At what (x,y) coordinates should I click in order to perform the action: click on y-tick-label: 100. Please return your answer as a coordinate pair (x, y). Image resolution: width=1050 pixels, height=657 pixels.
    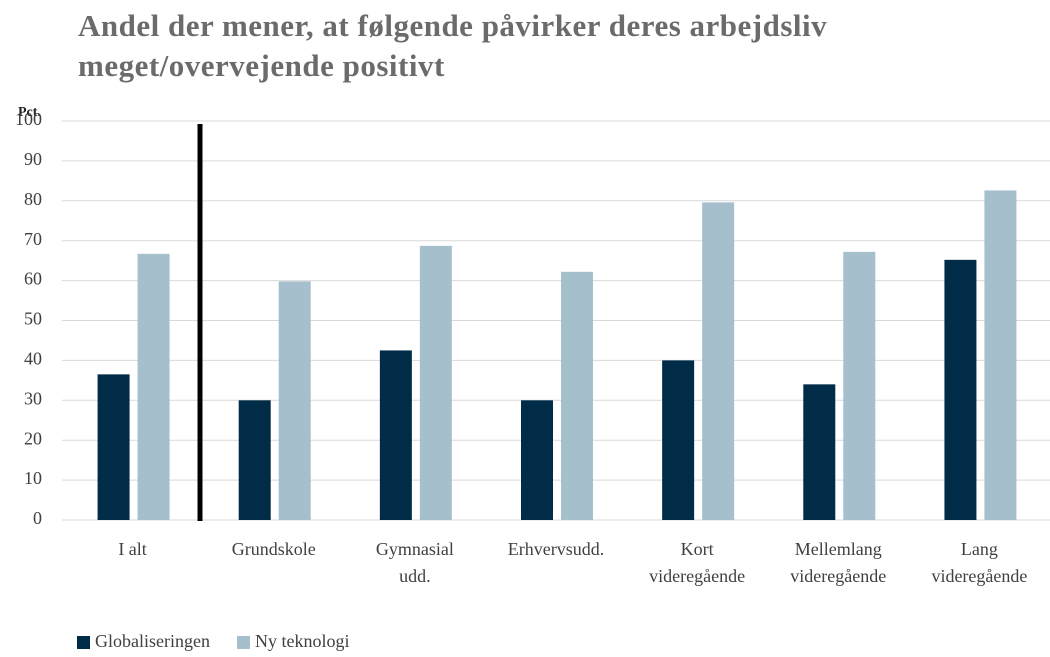
    Looking at the image, I should click on (28, 119).